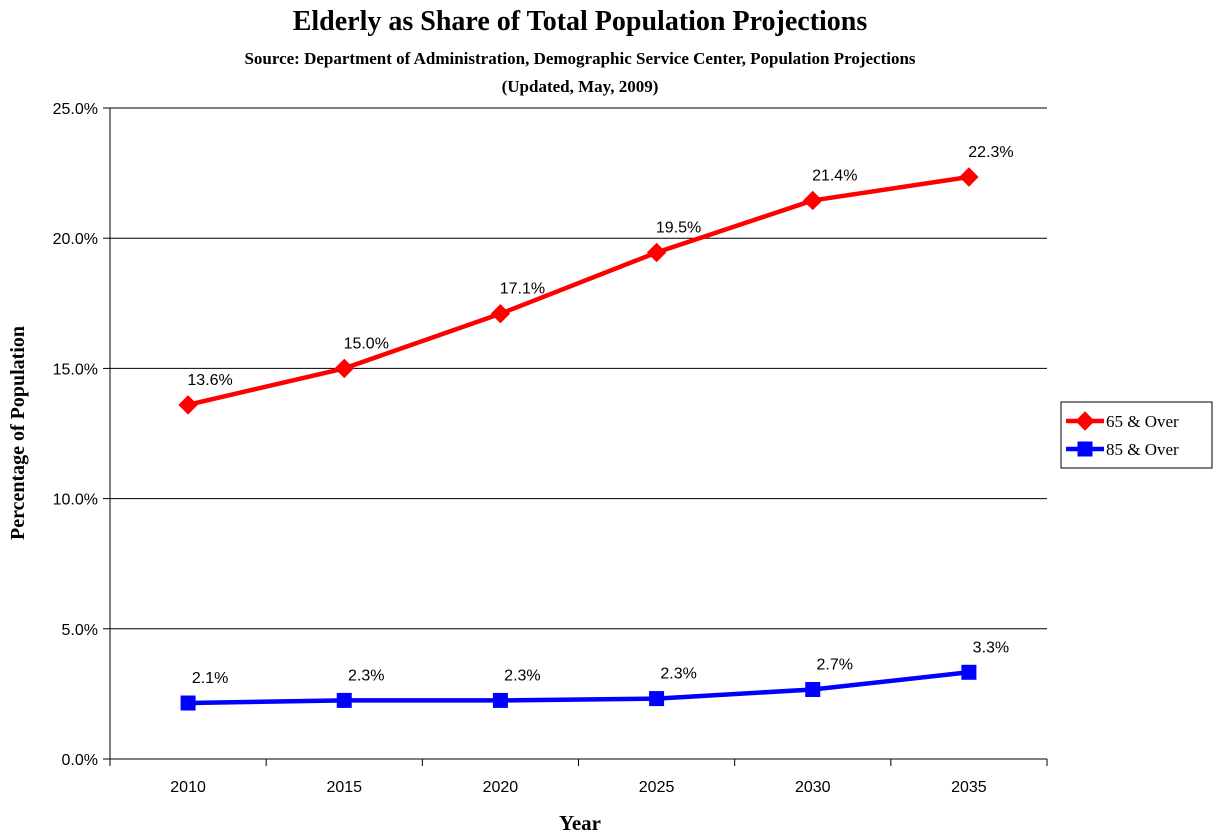  What do you see at coordinates (344, 787) in the screenshot?
I see `x-tick-label: 2015` at bounding box center [344, 787].